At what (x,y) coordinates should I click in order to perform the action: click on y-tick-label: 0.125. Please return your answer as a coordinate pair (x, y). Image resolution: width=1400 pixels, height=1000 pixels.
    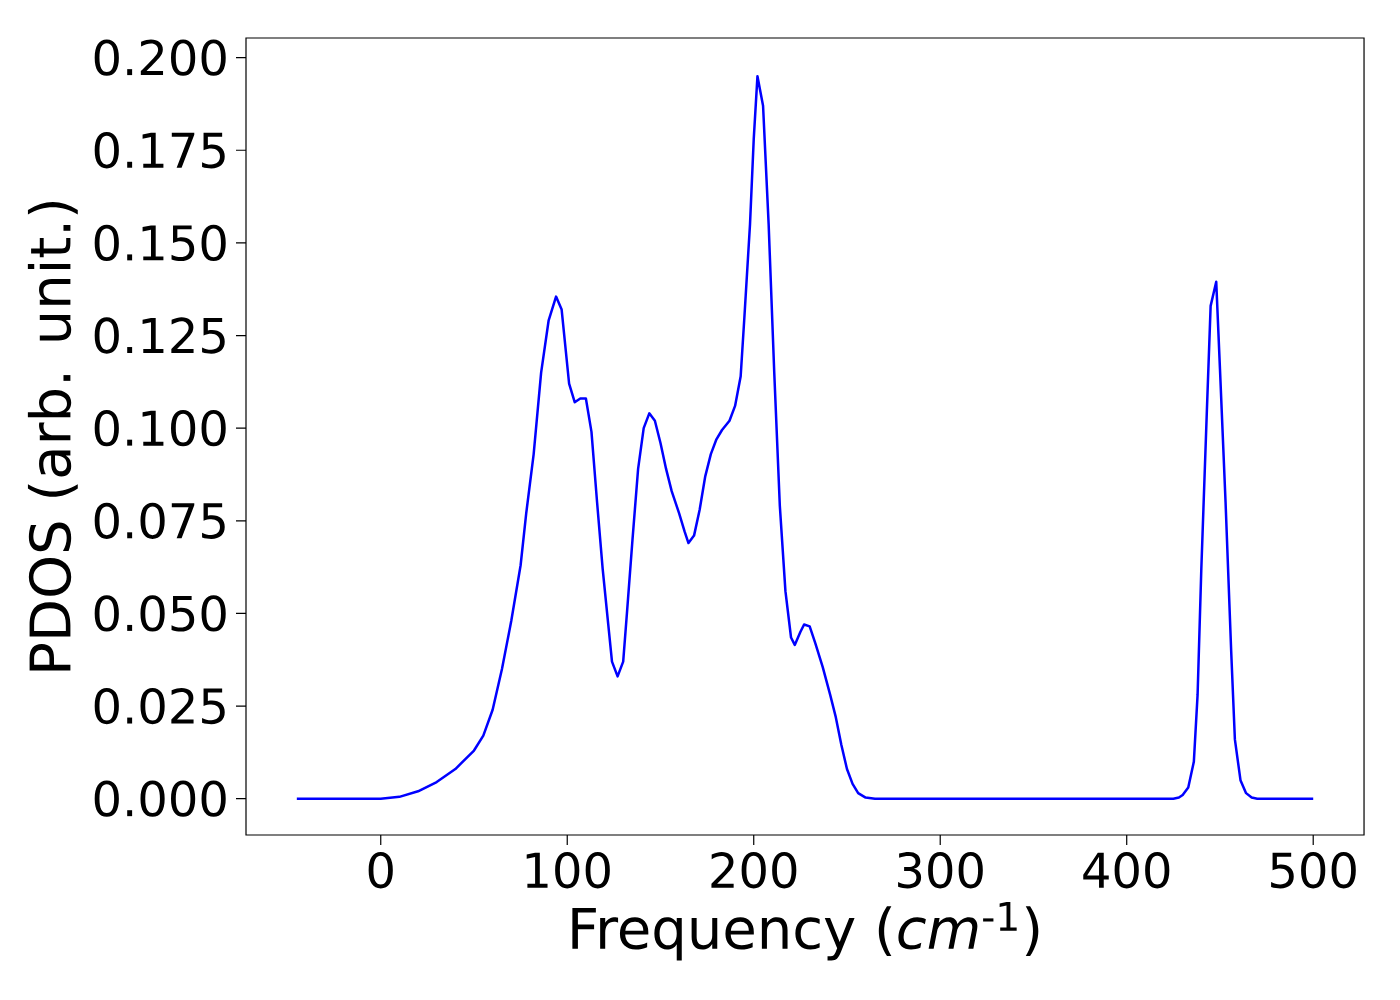
    Looking at the image, I should click on (159, 335).